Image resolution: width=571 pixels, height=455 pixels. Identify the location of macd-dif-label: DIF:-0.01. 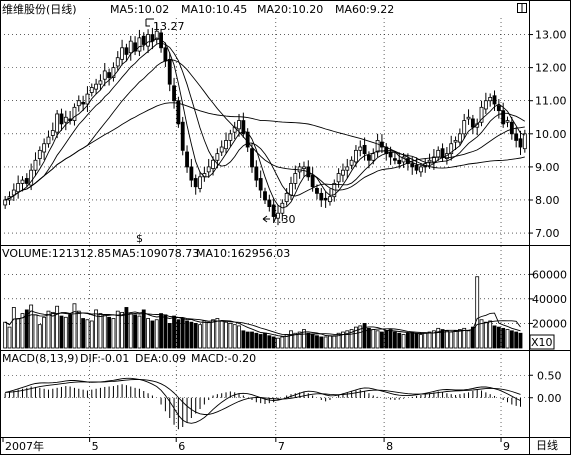
(104, 358).